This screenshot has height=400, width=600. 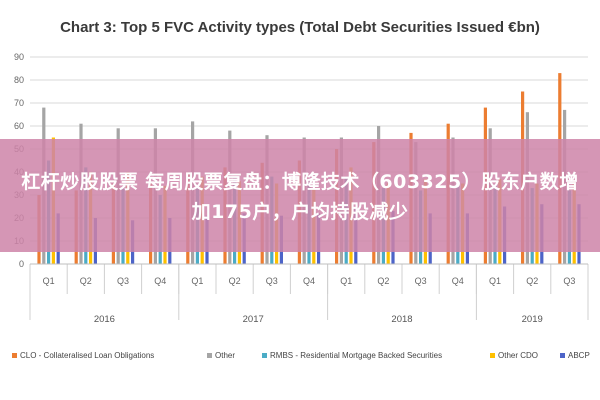 I want to click on year-label: 2018, so click(x=401, y=319).